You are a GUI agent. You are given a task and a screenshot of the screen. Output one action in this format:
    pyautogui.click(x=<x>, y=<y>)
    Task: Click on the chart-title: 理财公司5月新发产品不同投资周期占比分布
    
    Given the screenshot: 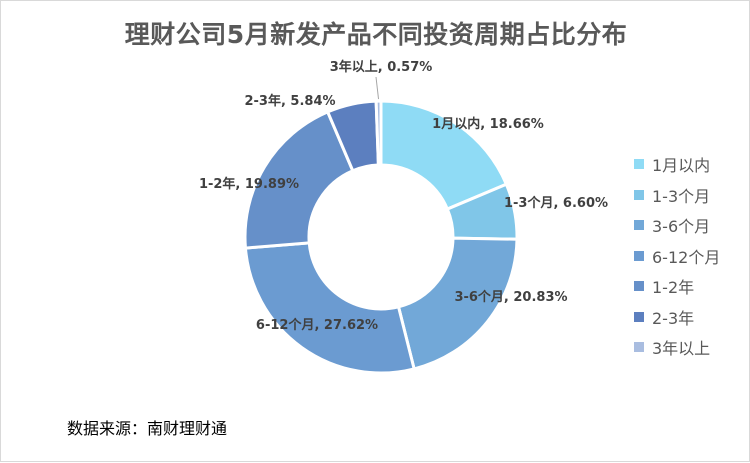 What is the action you would take?
    pyautogui.click(x=376, y=34)
    